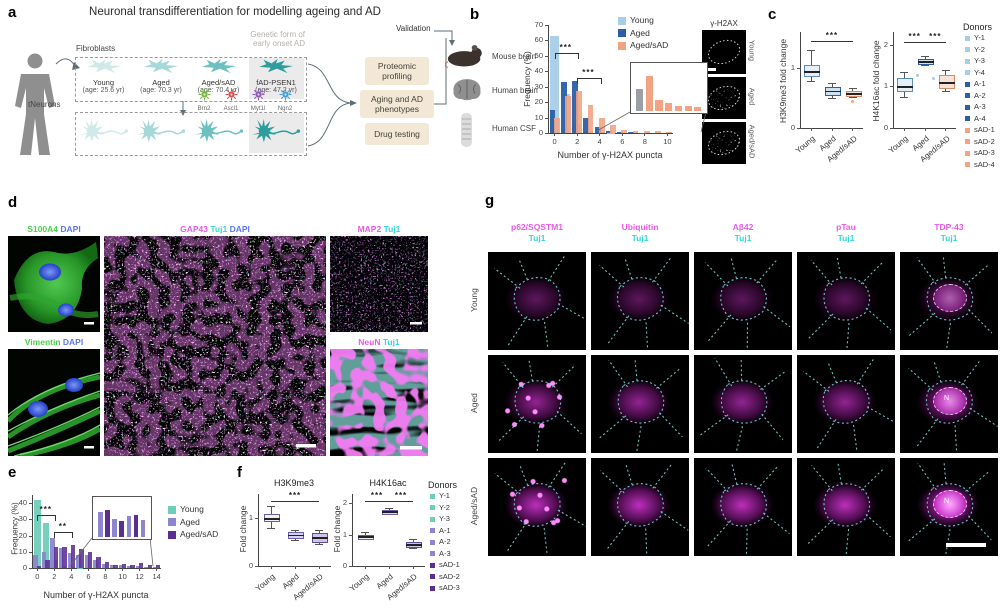 Image resolution: width=1000 pixels, height=614 pixels. What do you see at coordinates (379, 284) in the screenshot?
I see `d-image-map2` at bounding box center [379, 284].